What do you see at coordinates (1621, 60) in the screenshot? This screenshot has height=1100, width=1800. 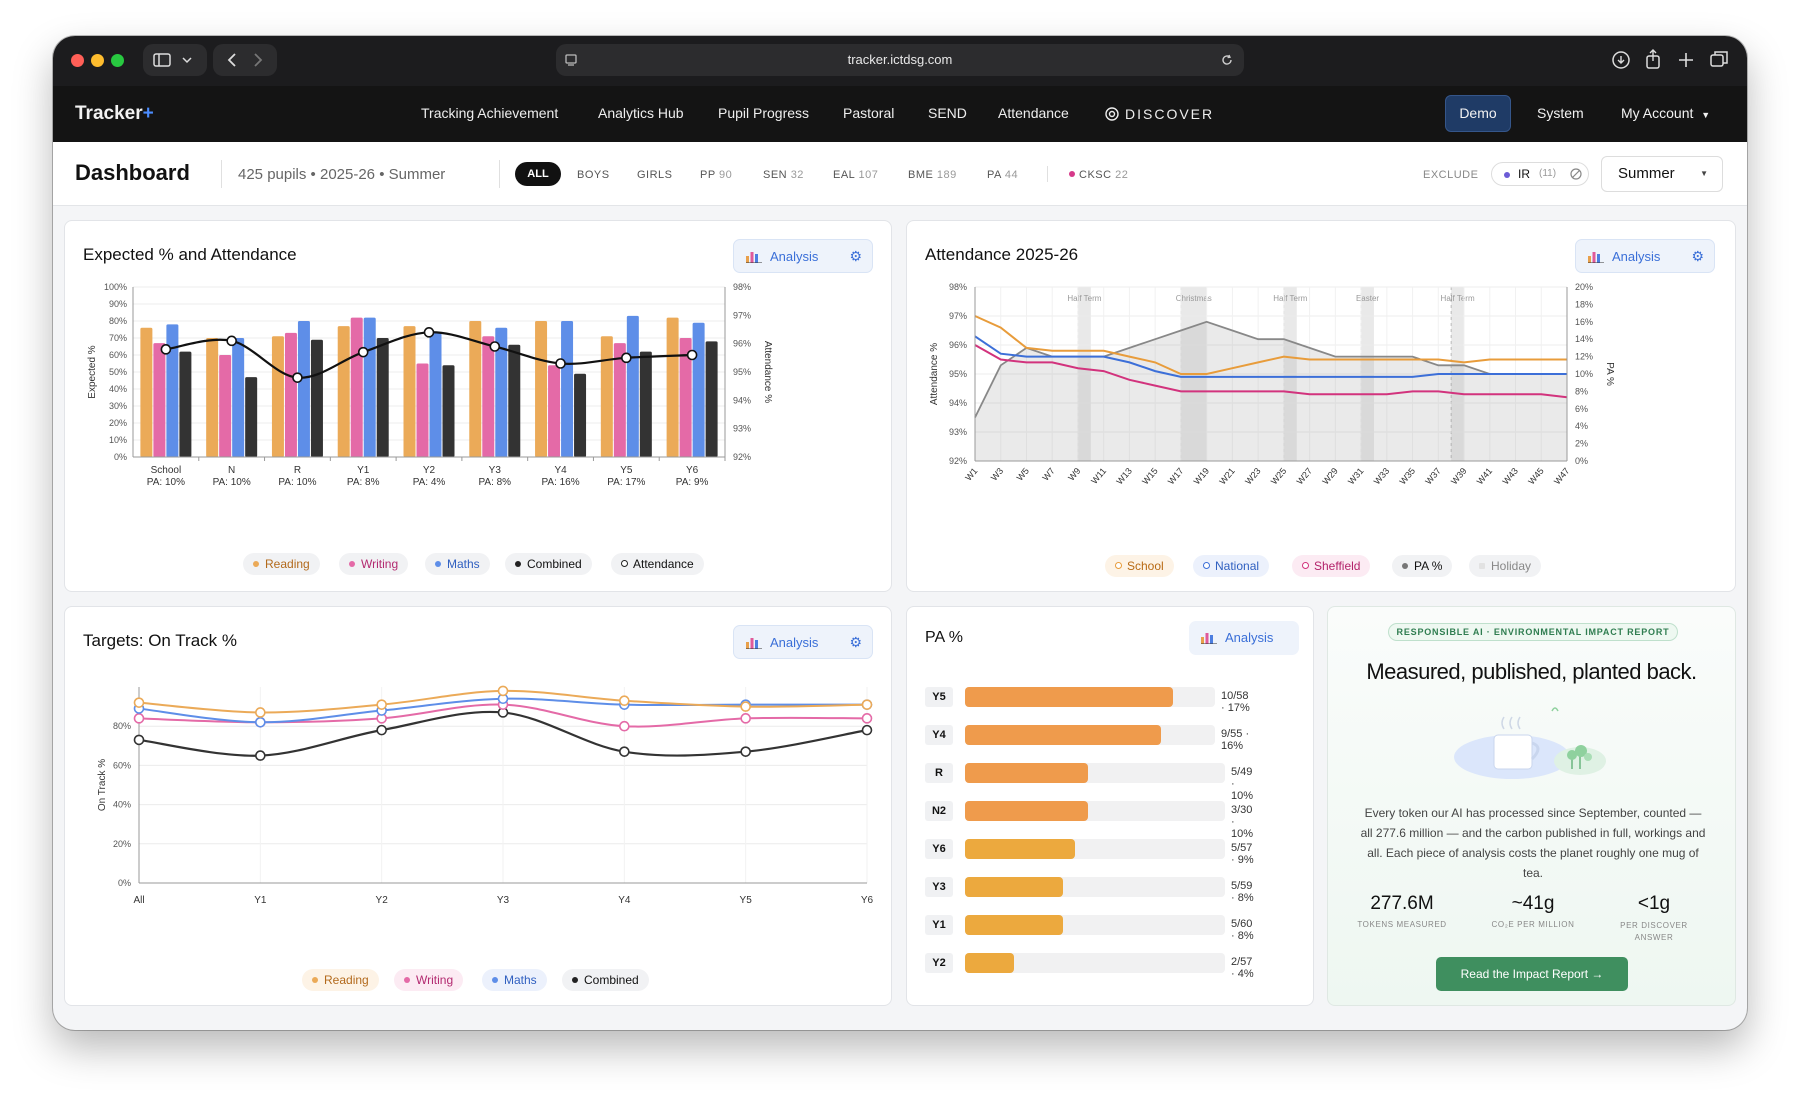 I see `download-icon` at bounding box center [1621, 60].